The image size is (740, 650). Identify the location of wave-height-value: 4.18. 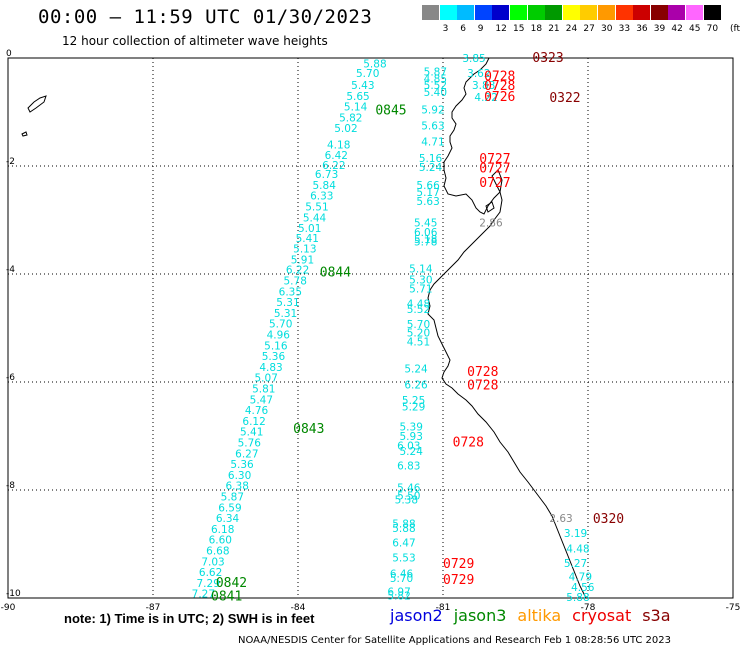
(338, 145).